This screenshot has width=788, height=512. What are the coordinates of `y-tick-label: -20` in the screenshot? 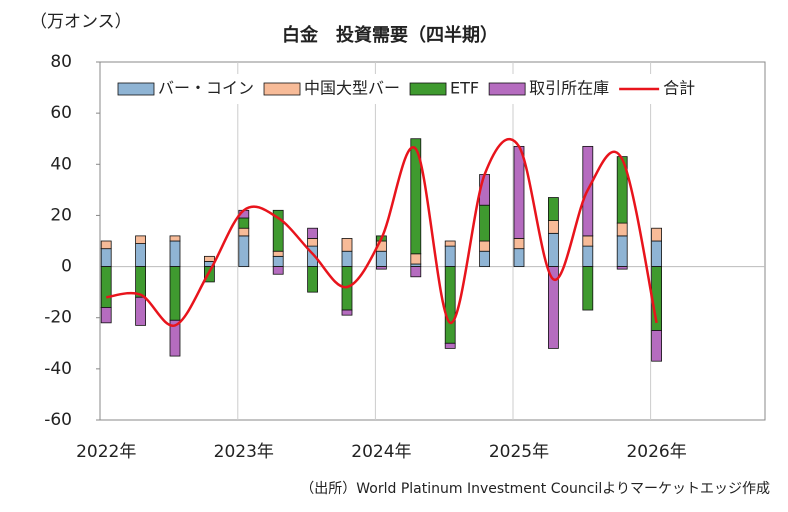 It's located at (58, 318).